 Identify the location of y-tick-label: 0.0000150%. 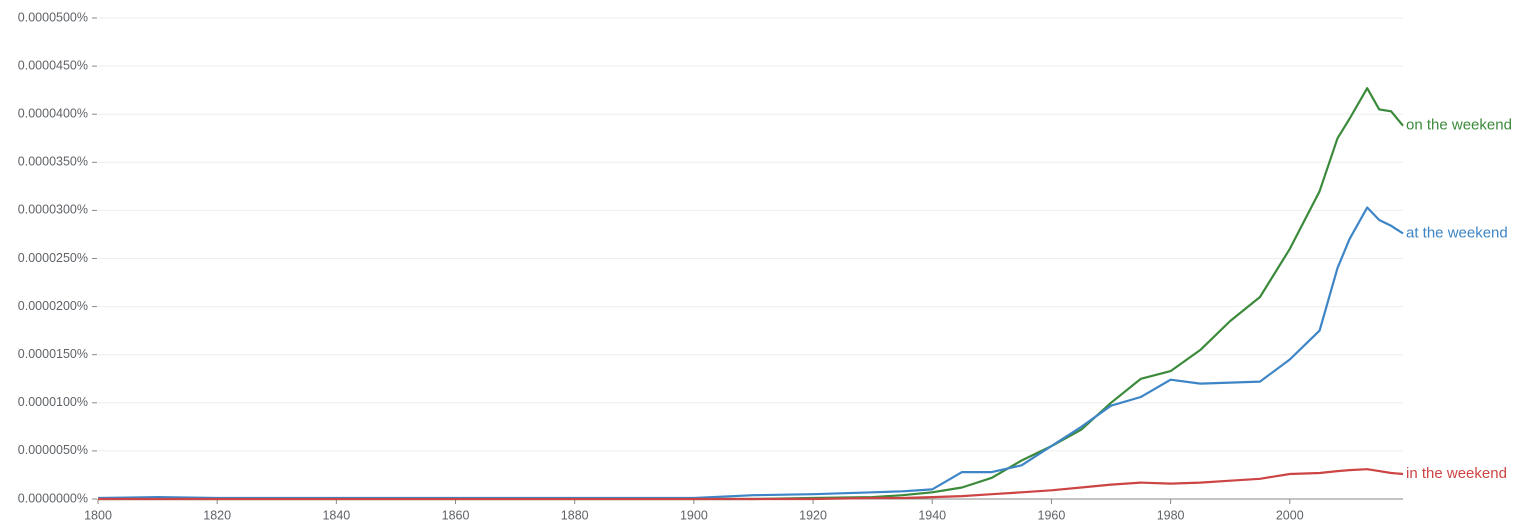
(53, 354).